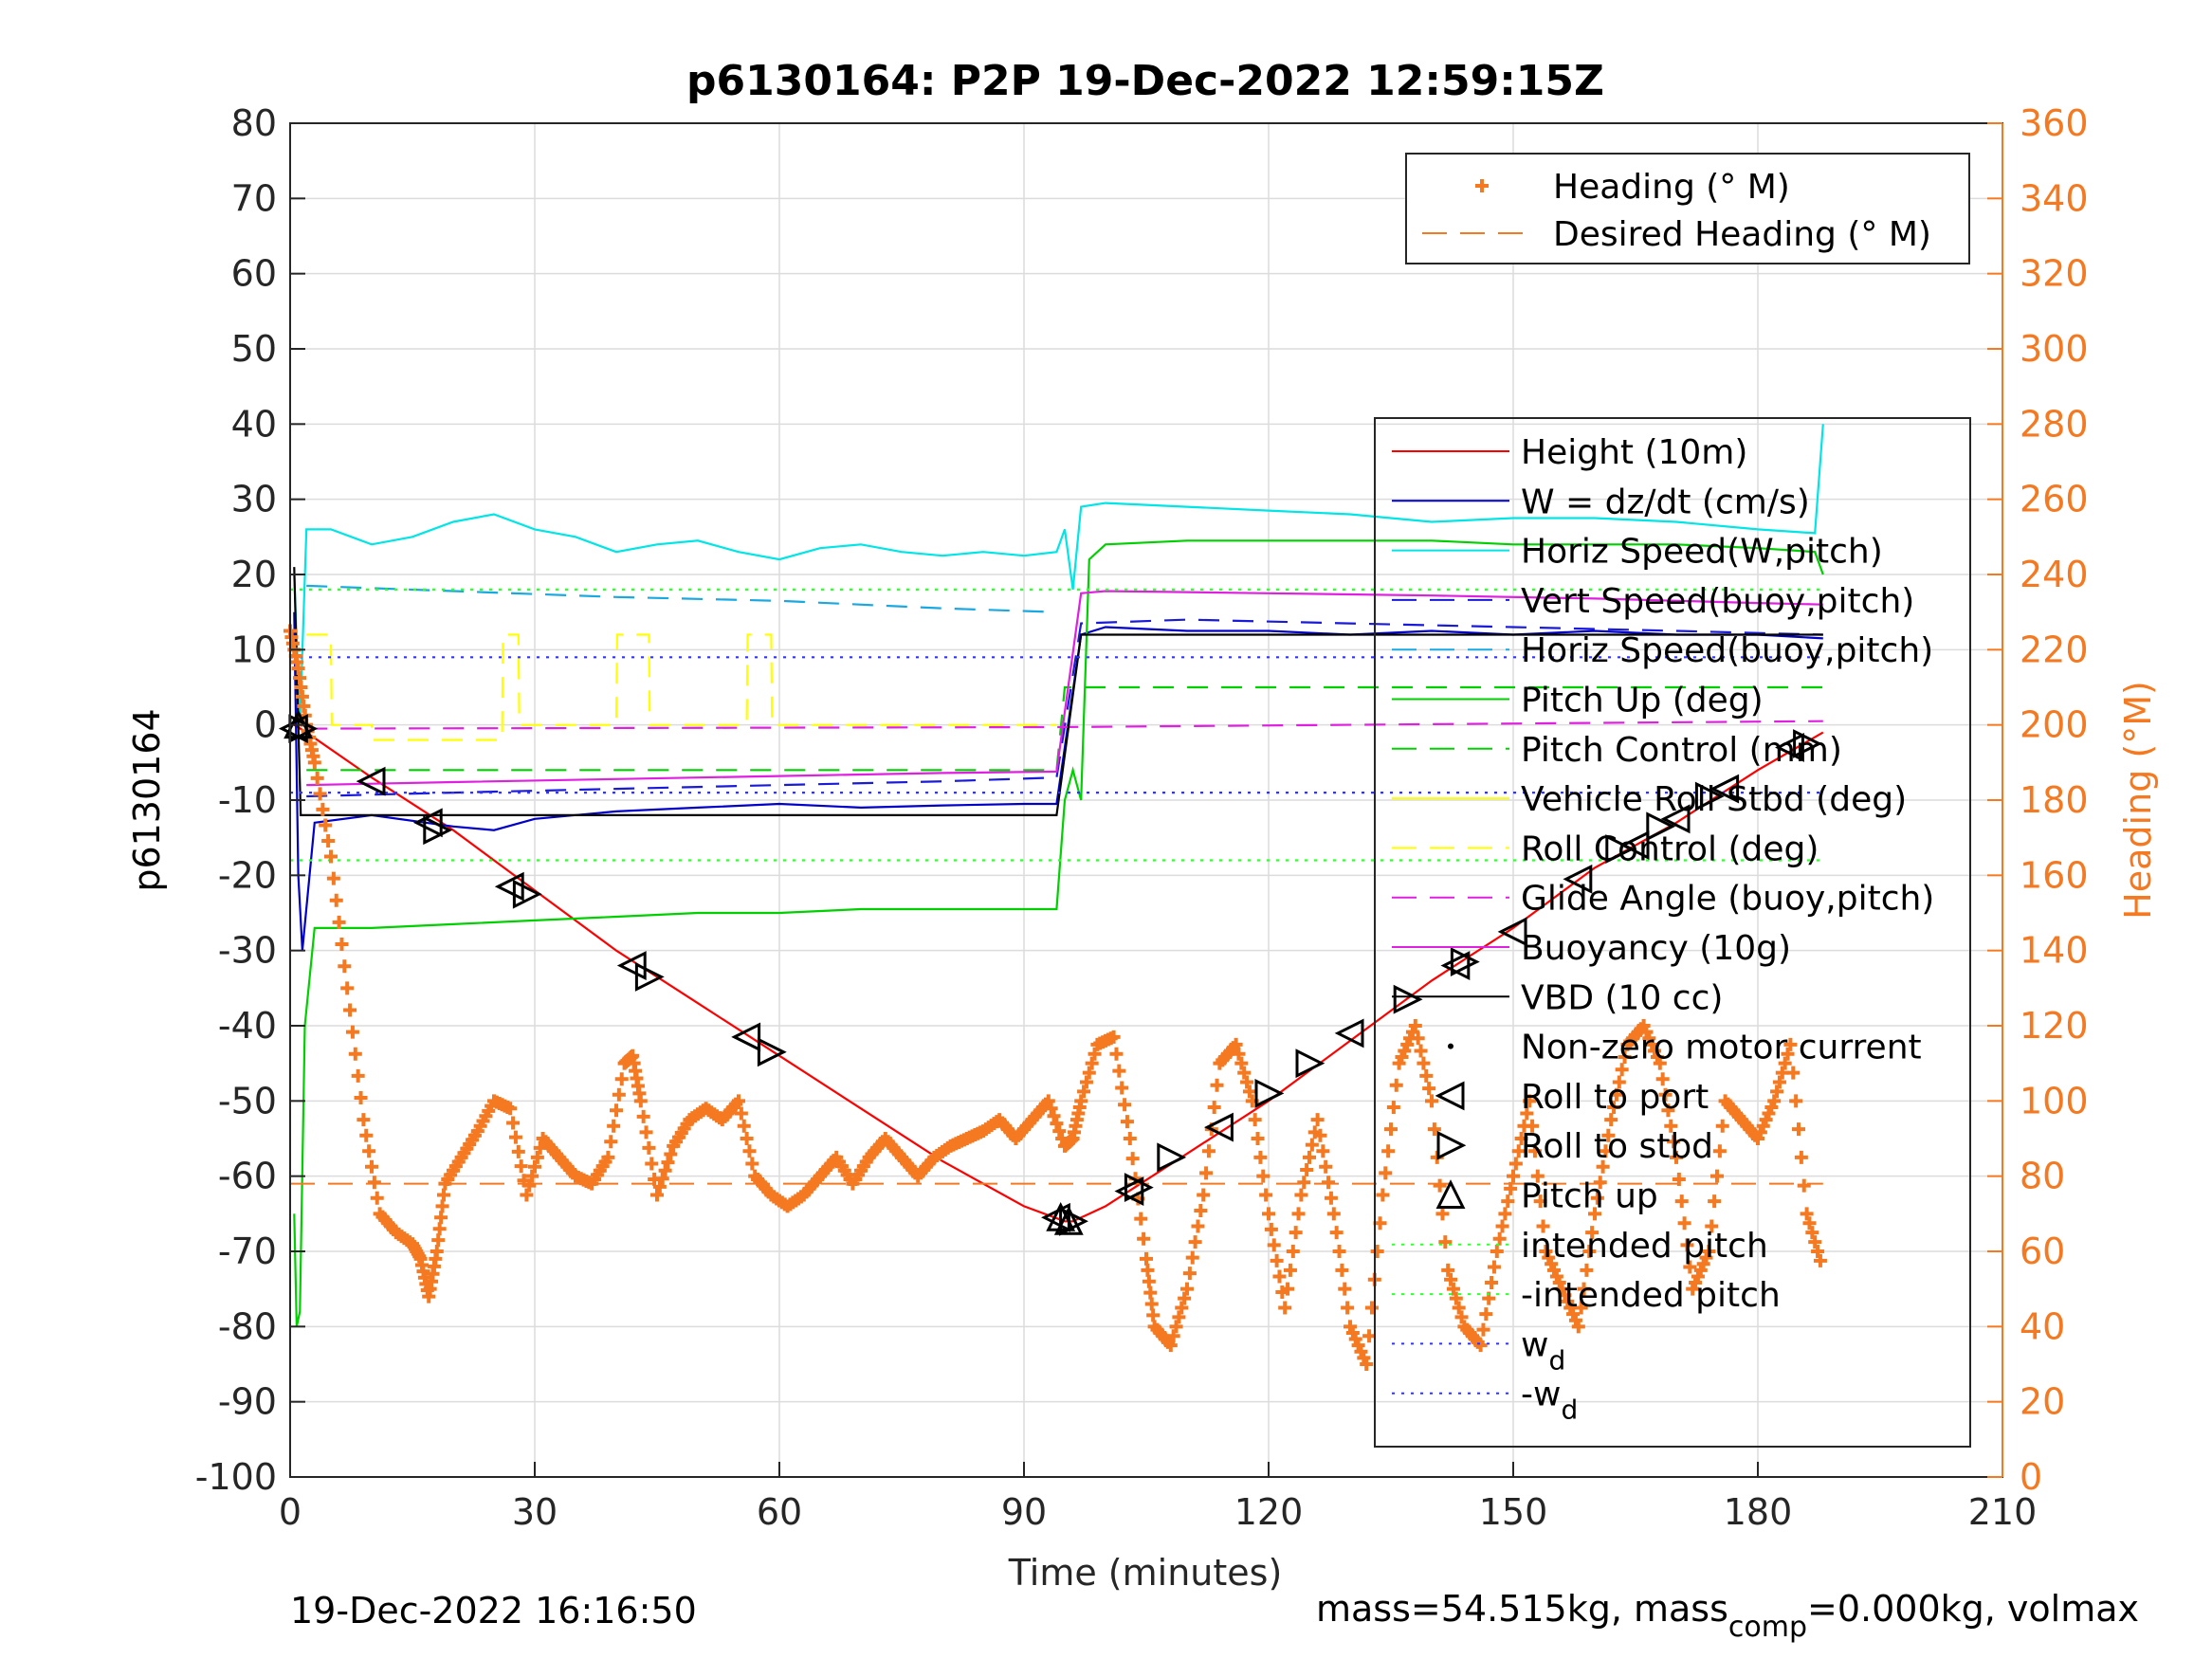 The image size is (2212, 1659). I want to click on y-right-tick-label: 260, so click(2054, 499).